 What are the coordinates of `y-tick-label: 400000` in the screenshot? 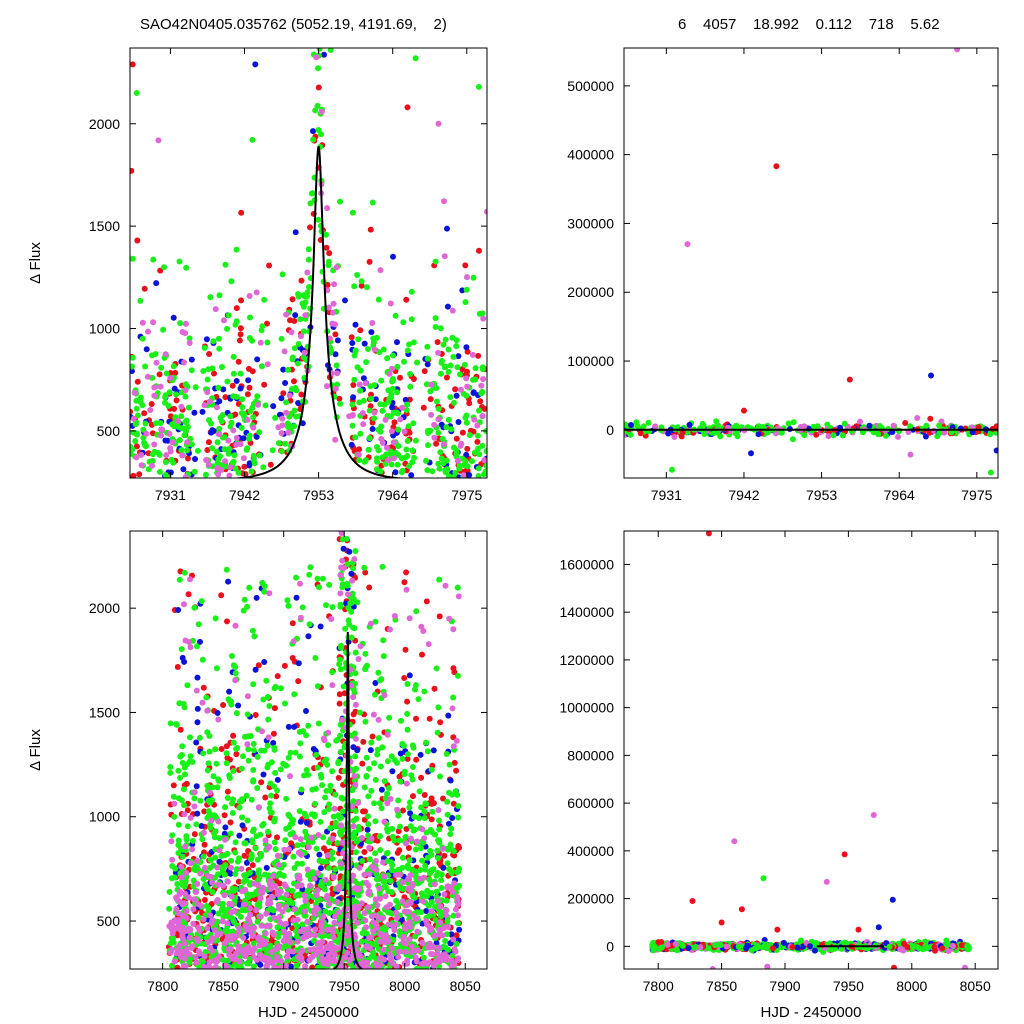 It's located at (590, 155).